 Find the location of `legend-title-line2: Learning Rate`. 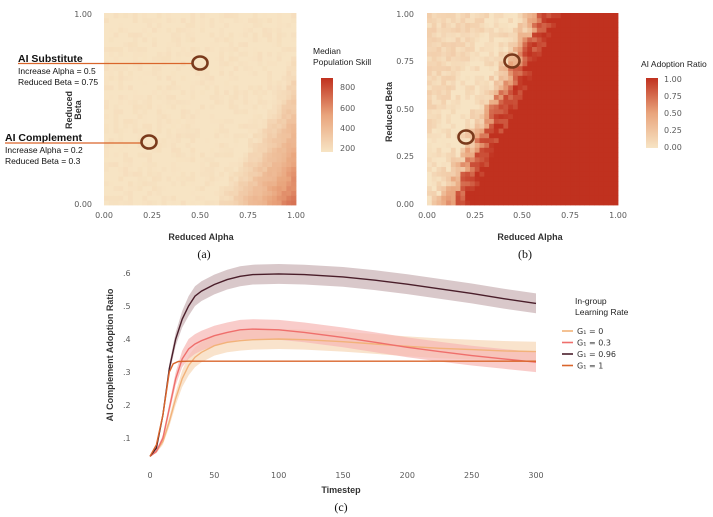

legend-title-line2: Learning Rate is located at coordinates (602, 312).